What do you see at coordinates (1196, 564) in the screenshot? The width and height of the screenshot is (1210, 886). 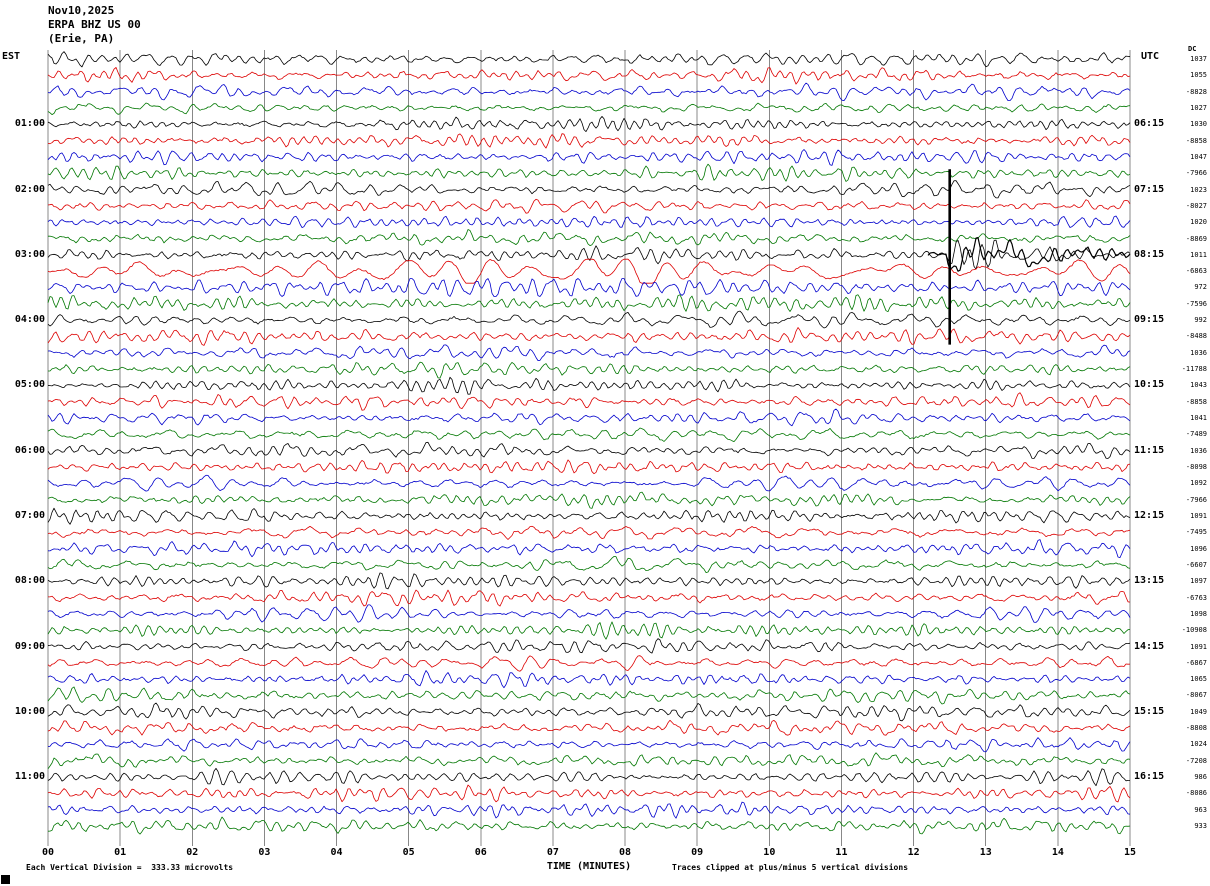 I see `dc-offset-value: -6607` at bounding box center [1196, 564].